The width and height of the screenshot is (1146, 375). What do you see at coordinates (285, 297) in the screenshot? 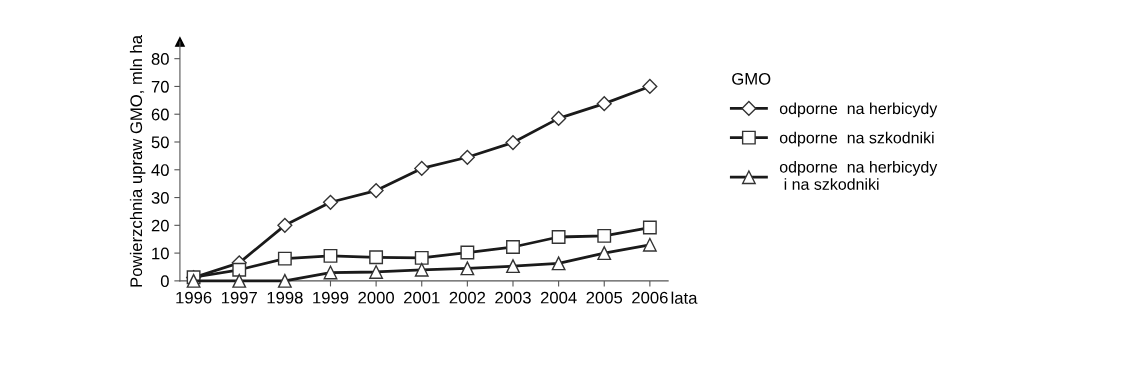
I see `x-tick-label: 1998` at bounding box center [285, 297].